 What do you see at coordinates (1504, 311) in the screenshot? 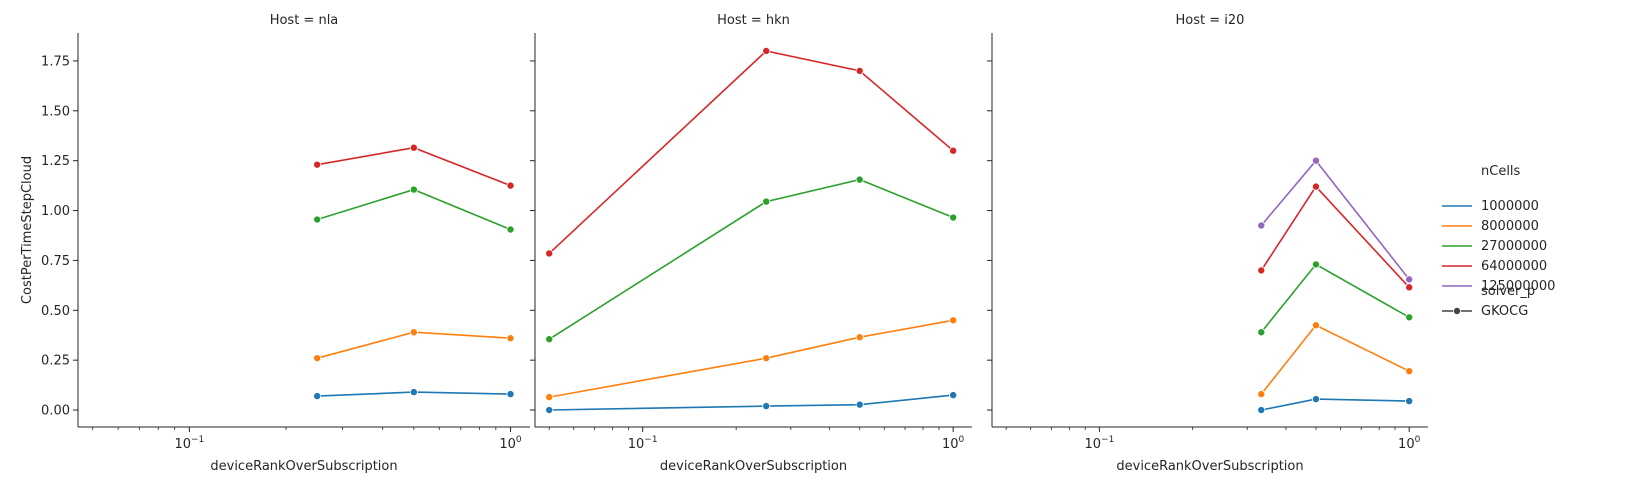
I see `legend-style-label: GKOCG` at bounding box center [1504, 311].